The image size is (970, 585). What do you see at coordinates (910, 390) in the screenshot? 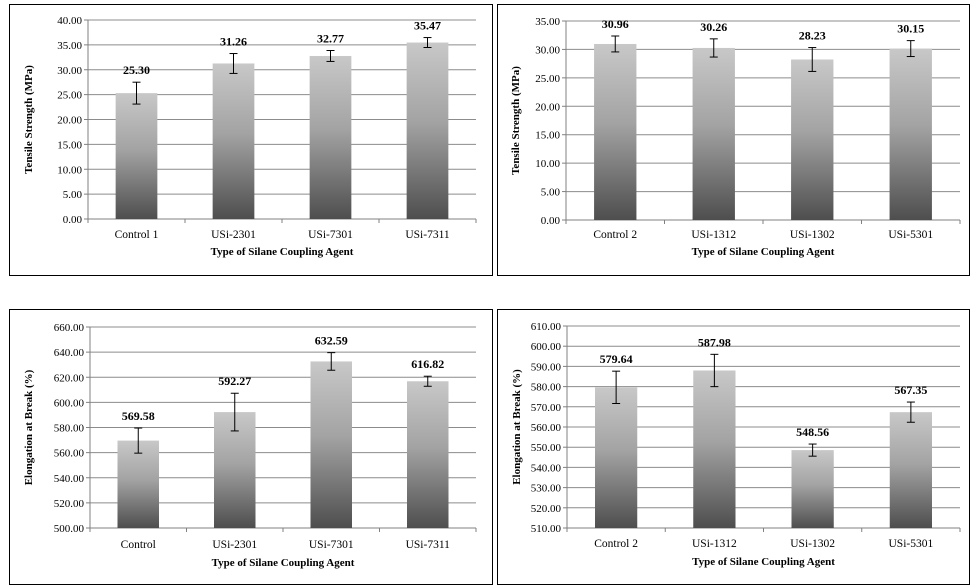
I see `data-label: 567.35` at bounding box center [910, 390].